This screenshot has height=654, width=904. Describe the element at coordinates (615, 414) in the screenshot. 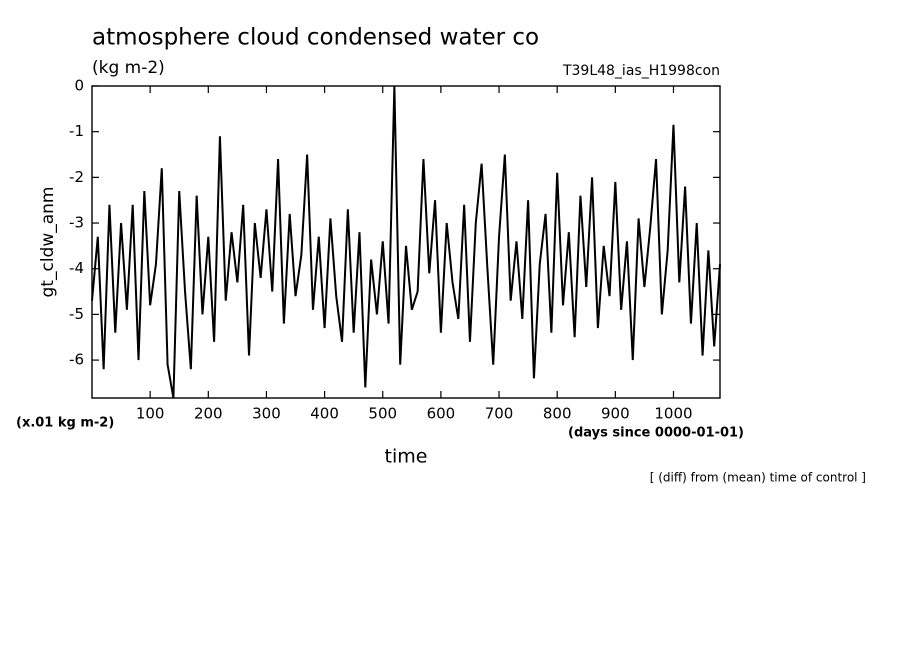

I see `x-tick-label: 900` at that location.